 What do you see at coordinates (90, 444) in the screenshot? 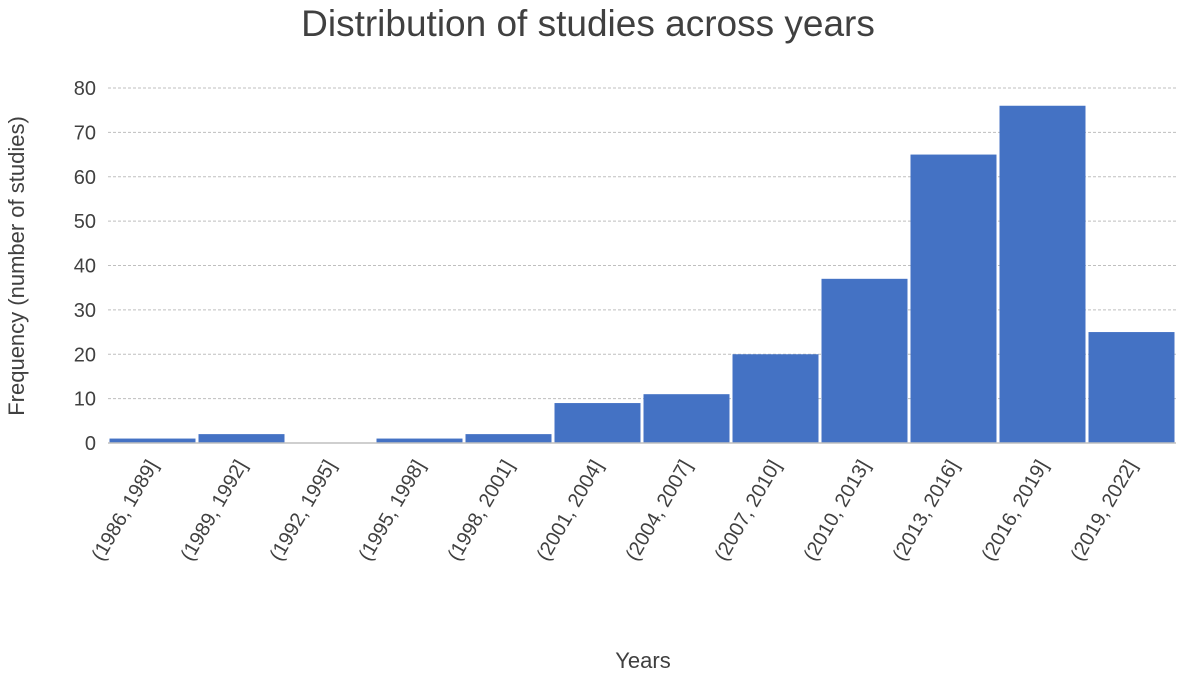
I see `y-tick-label: 0` at bounding box center [90, 444].